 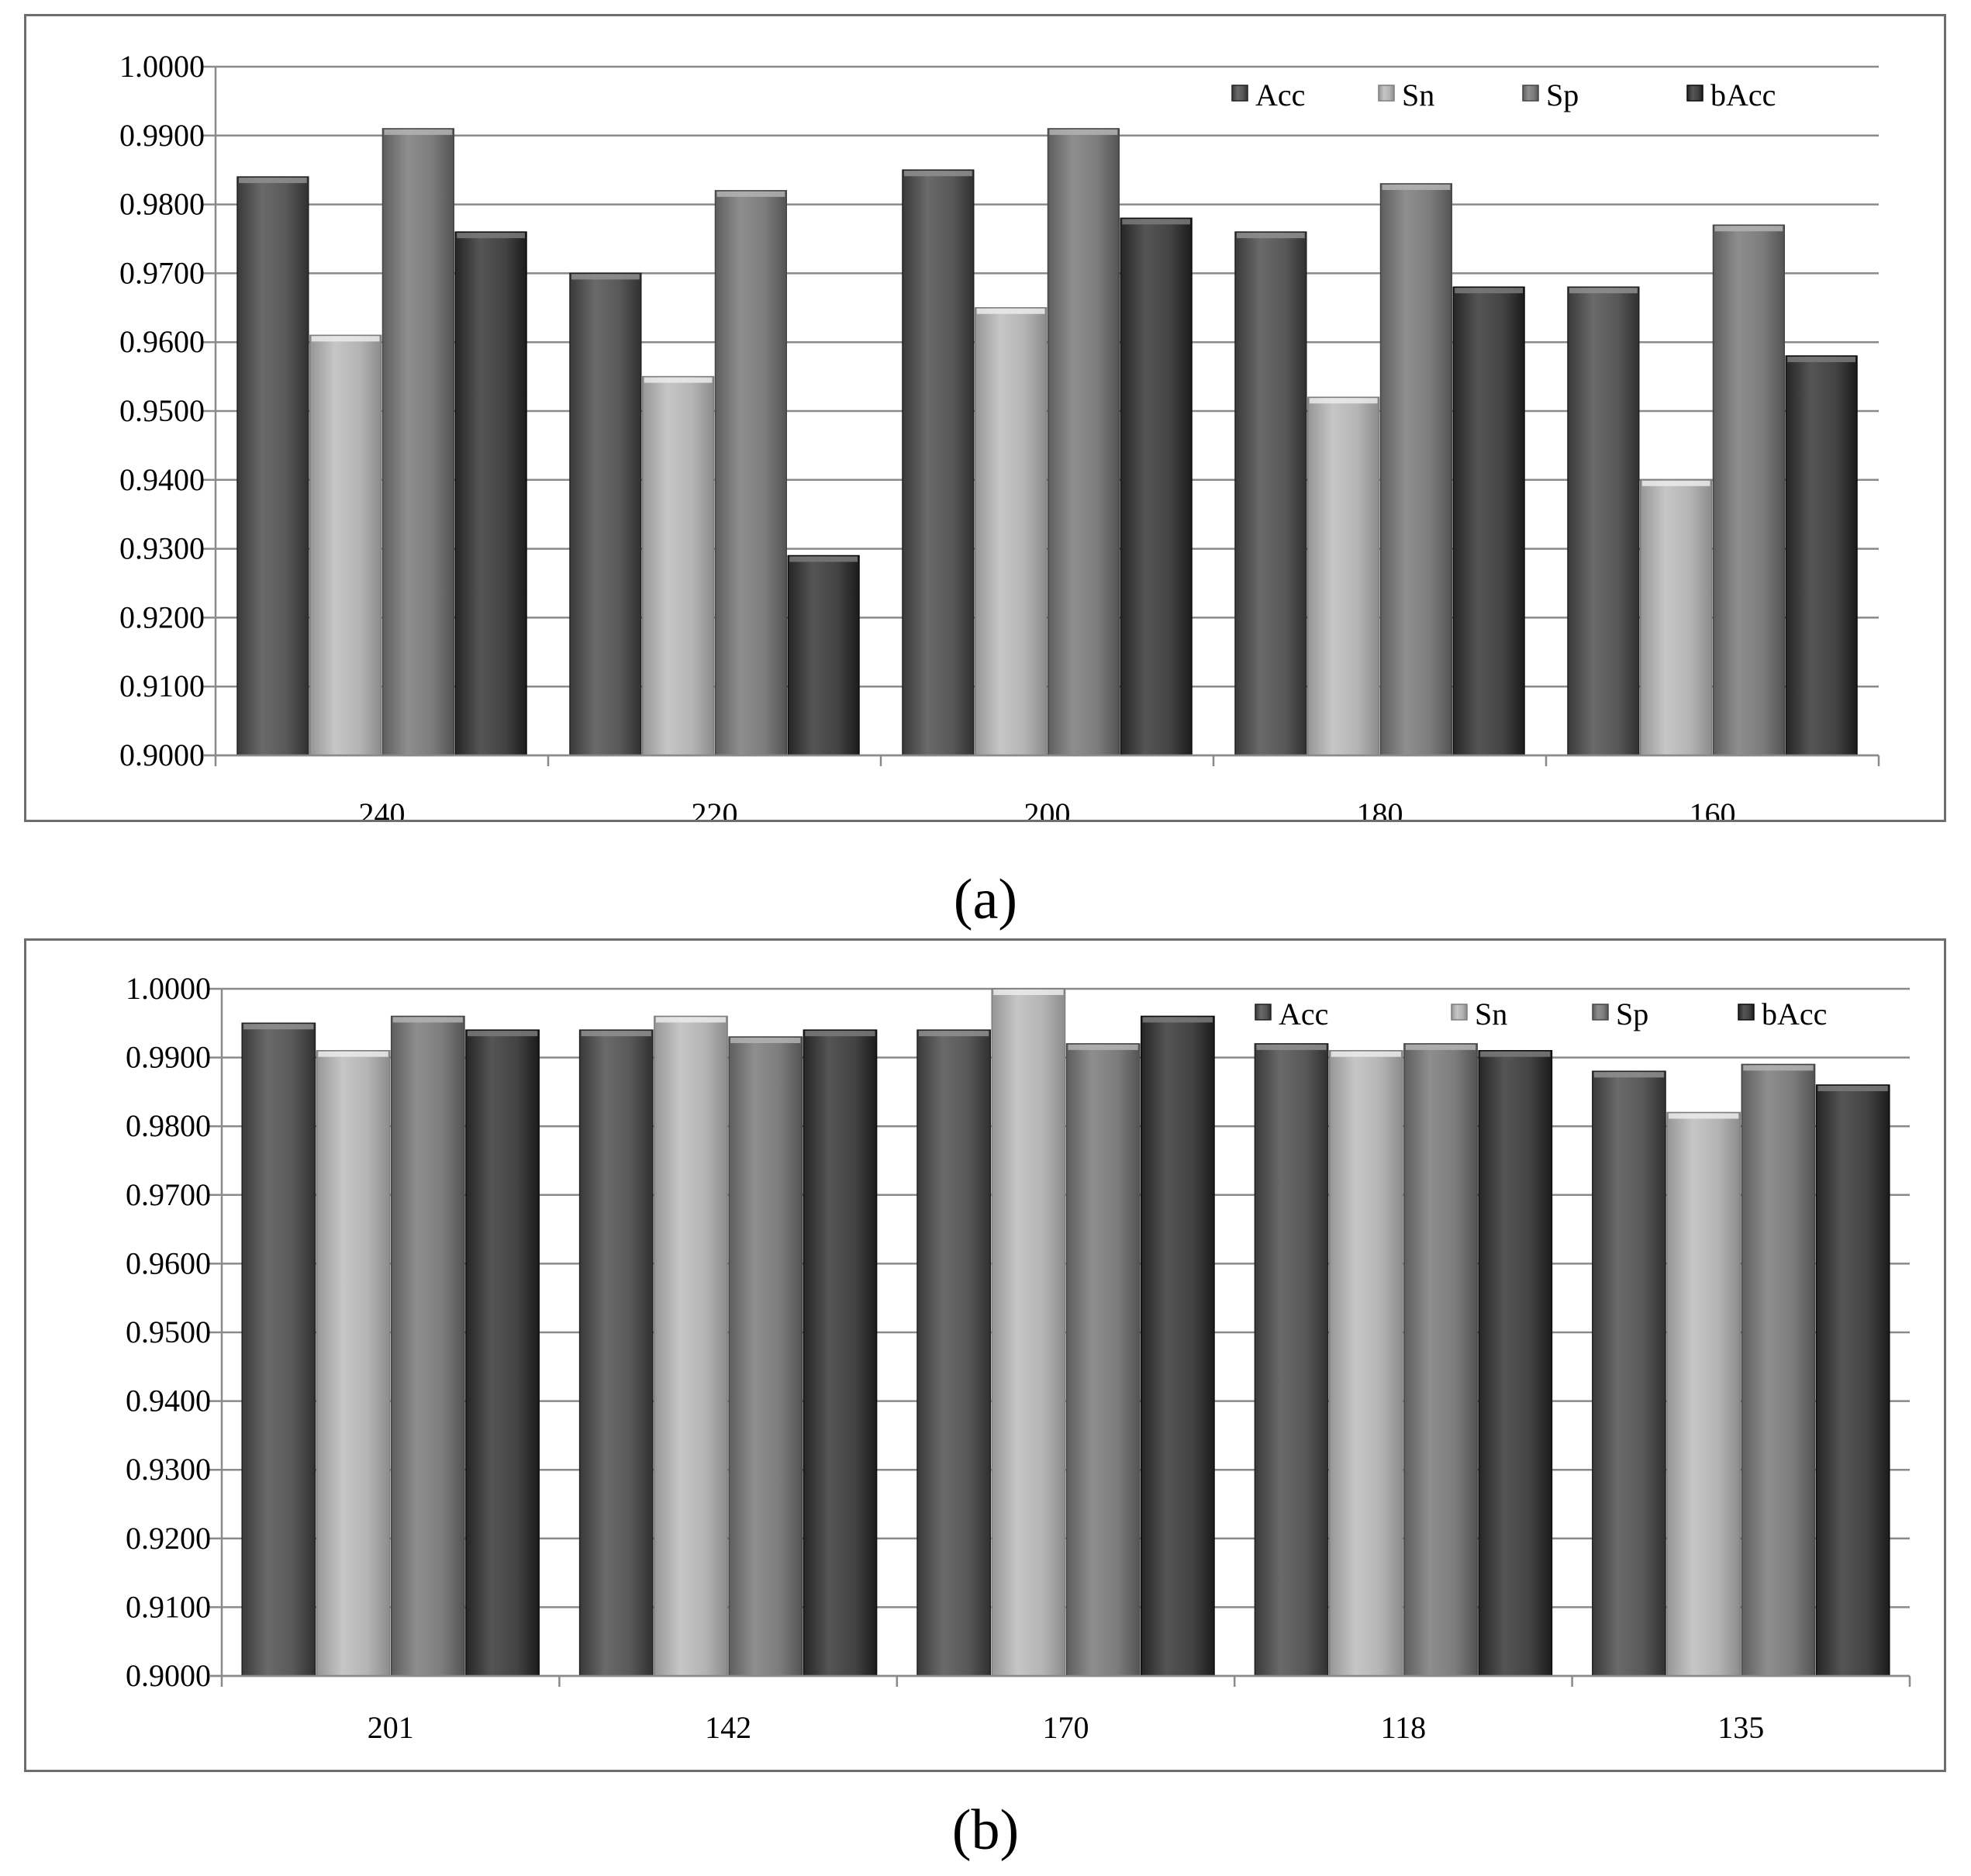 I want to click on y-tick-label: 0.9600, so click(x=162, y=341).